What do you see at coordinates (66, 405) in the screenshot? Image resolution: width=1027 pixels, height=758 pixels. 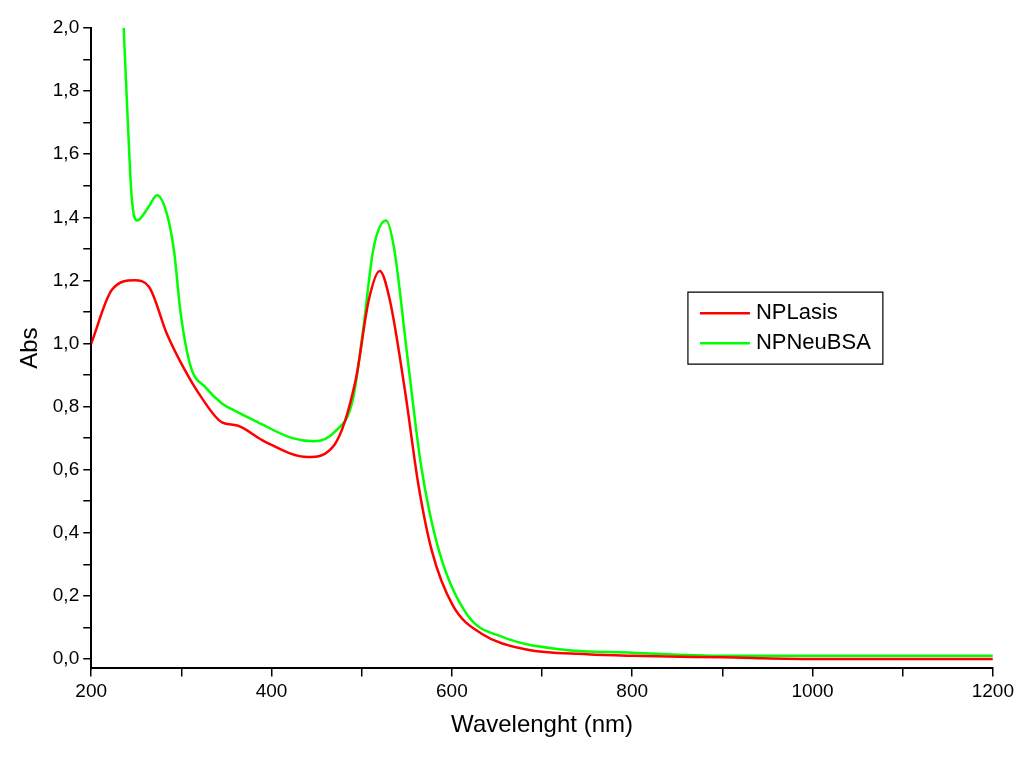 I see `y-tick-label: 0,8` at bounding box center [66, 405].